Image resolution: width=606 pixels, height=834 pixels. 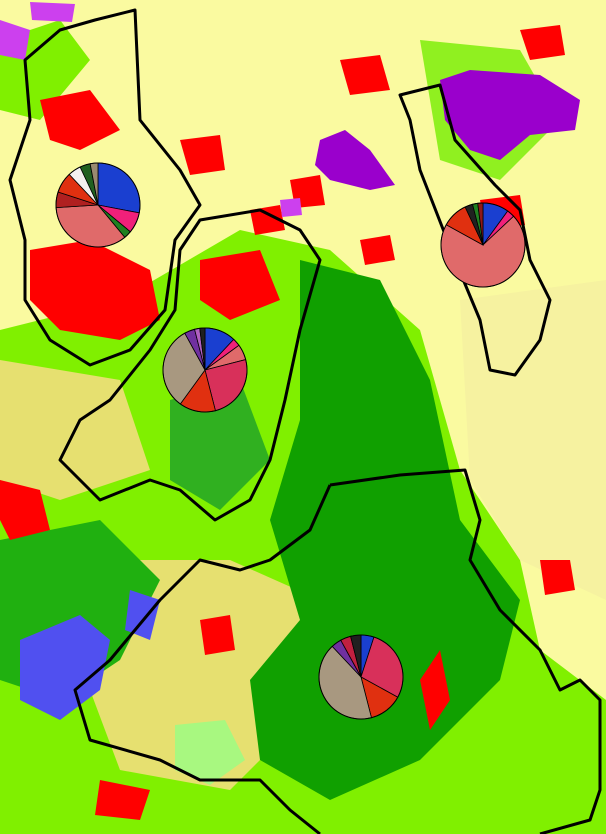 I want to click on meadow, so click(x=210, y=752).